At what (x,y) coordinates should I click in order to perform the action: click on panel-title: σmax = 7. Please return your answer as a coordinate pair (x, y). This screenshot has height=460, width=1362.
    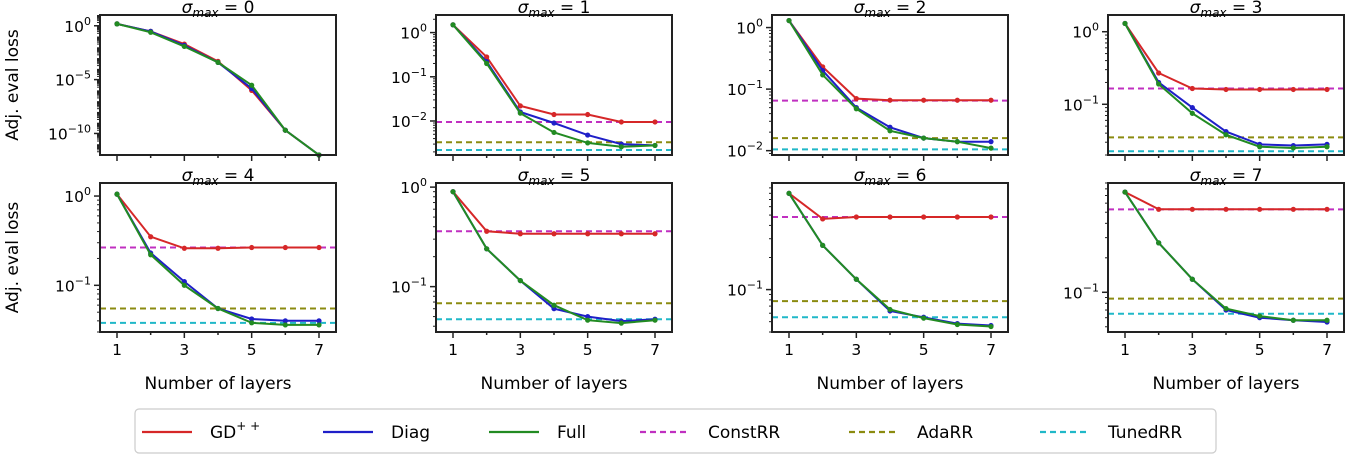
    Looking at the image, I should click on (1226, 177).